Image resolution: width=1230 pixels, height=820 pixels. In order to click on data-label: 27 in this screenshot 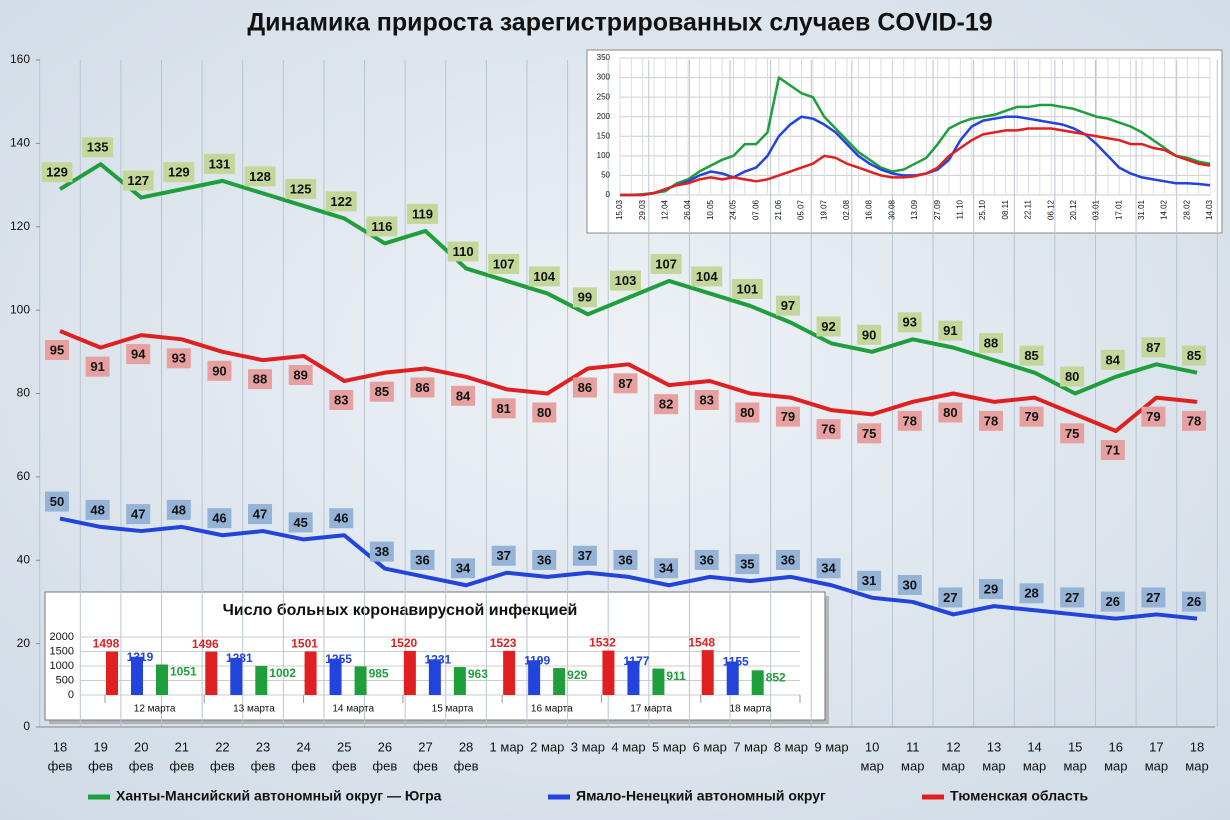, I will do `click(1153, 597)`.